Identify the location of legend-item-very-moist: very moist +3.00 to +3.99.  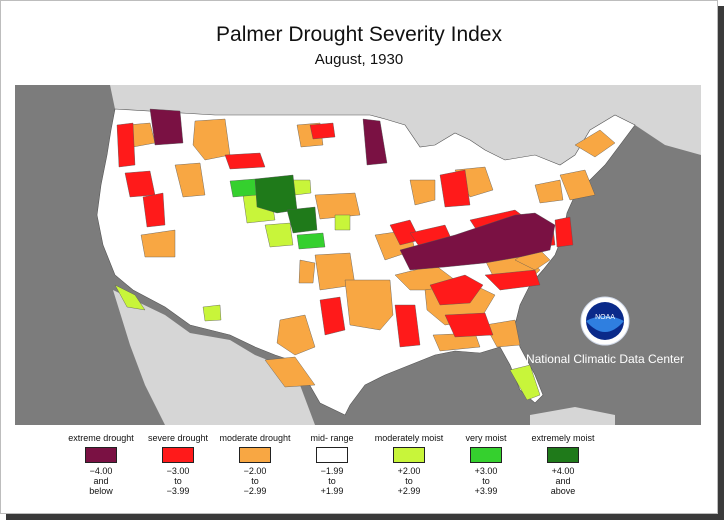
(486, 458).